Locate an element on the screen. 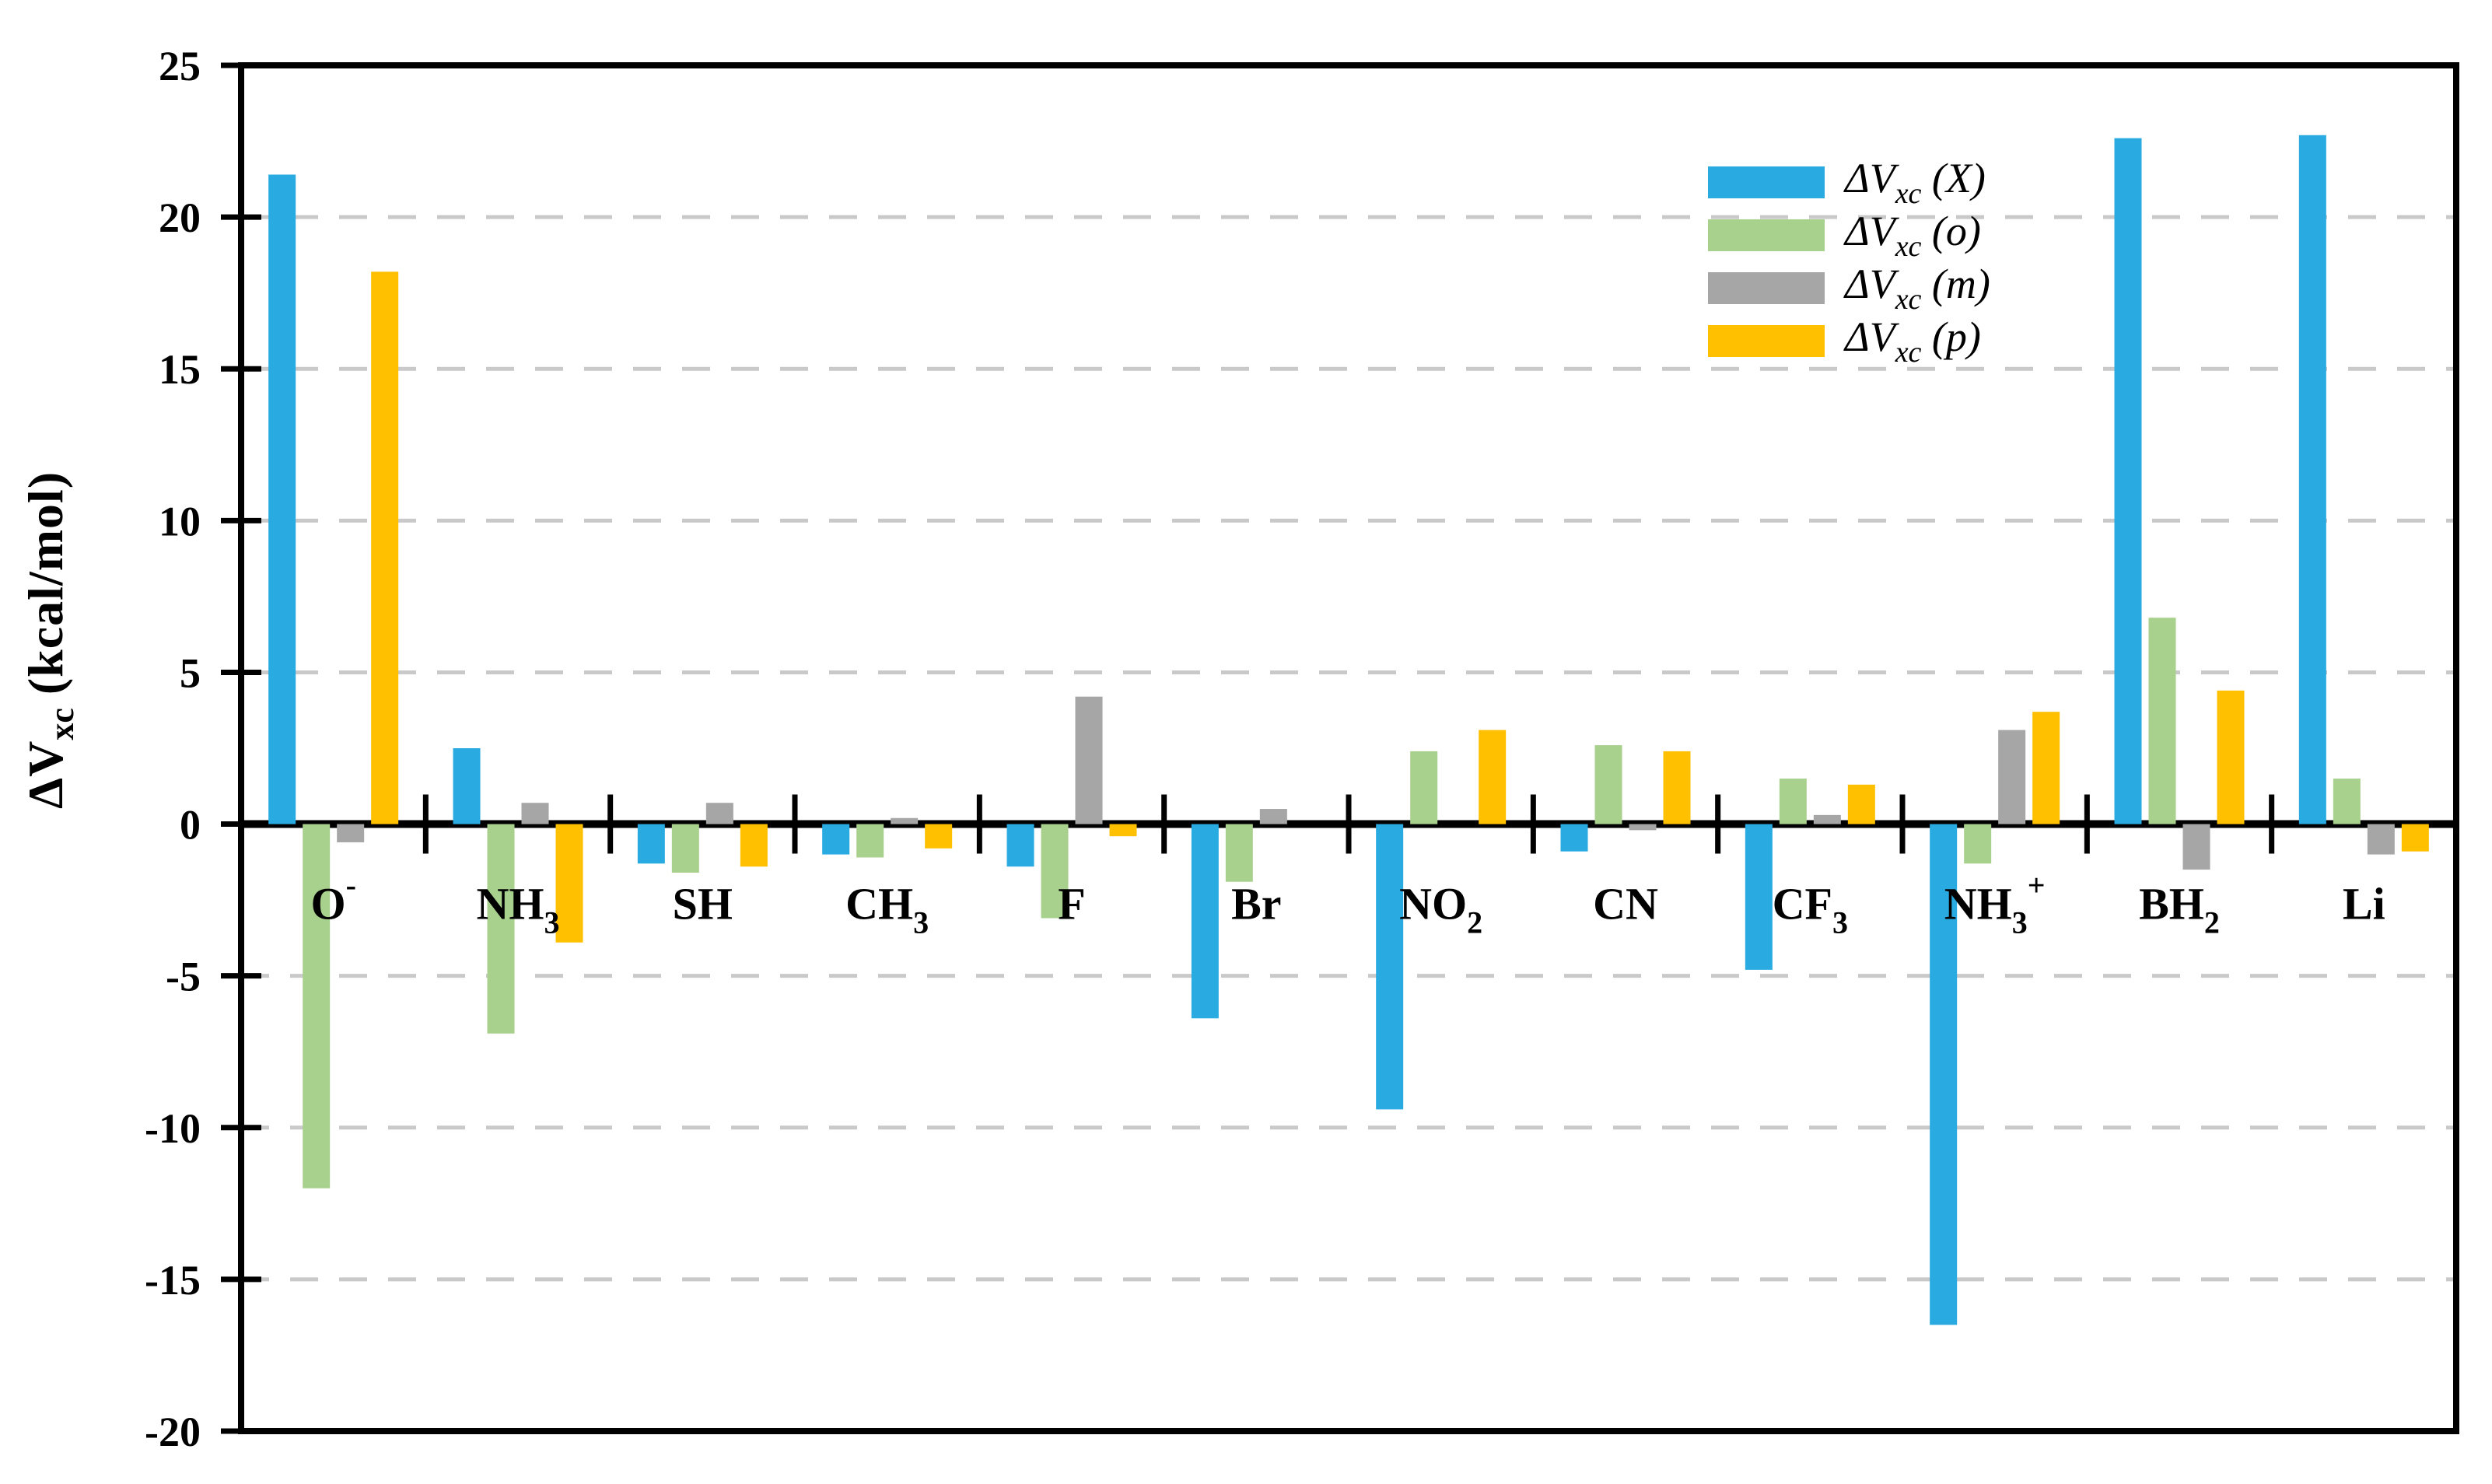  legend-swatch-p is located at coordinates (1766, 341).